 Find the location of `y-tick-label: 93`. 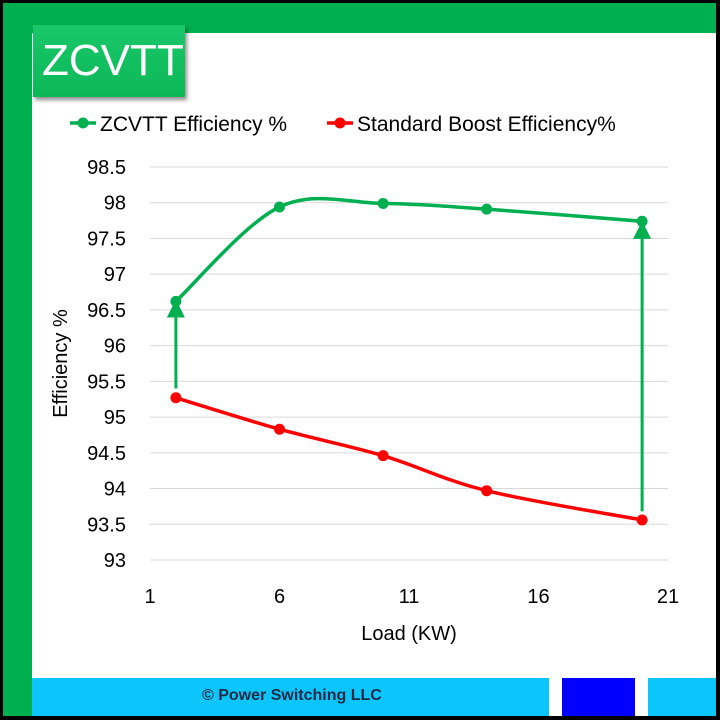

y-tick-label: 93 is located at coordinates (115, 561).